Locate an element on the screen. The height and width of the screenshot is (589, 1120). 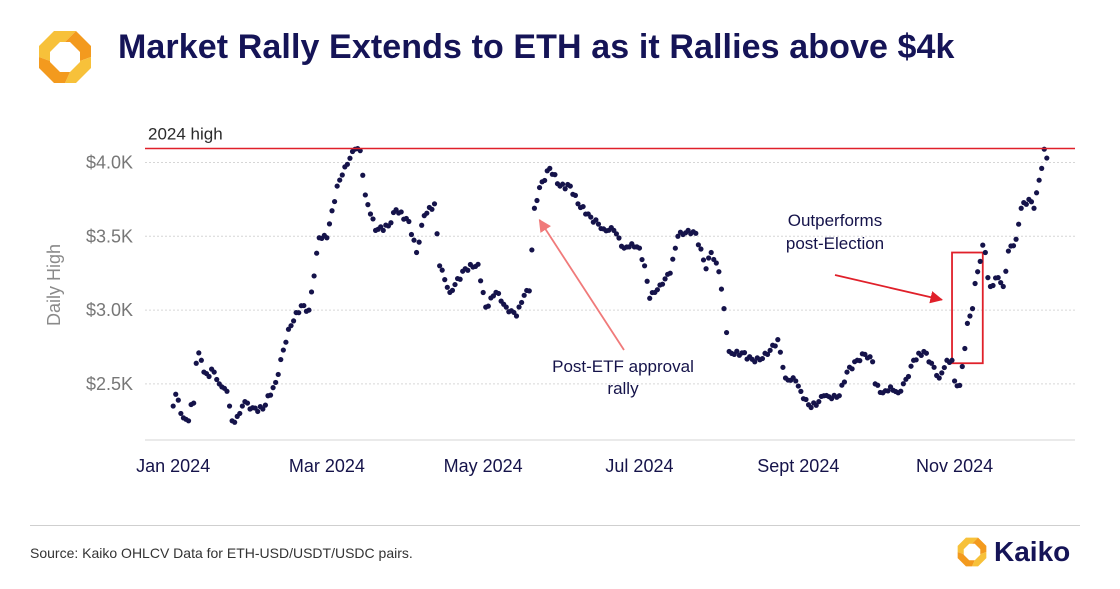
annotation-etf-arrow is located at coordinates (581, 284).